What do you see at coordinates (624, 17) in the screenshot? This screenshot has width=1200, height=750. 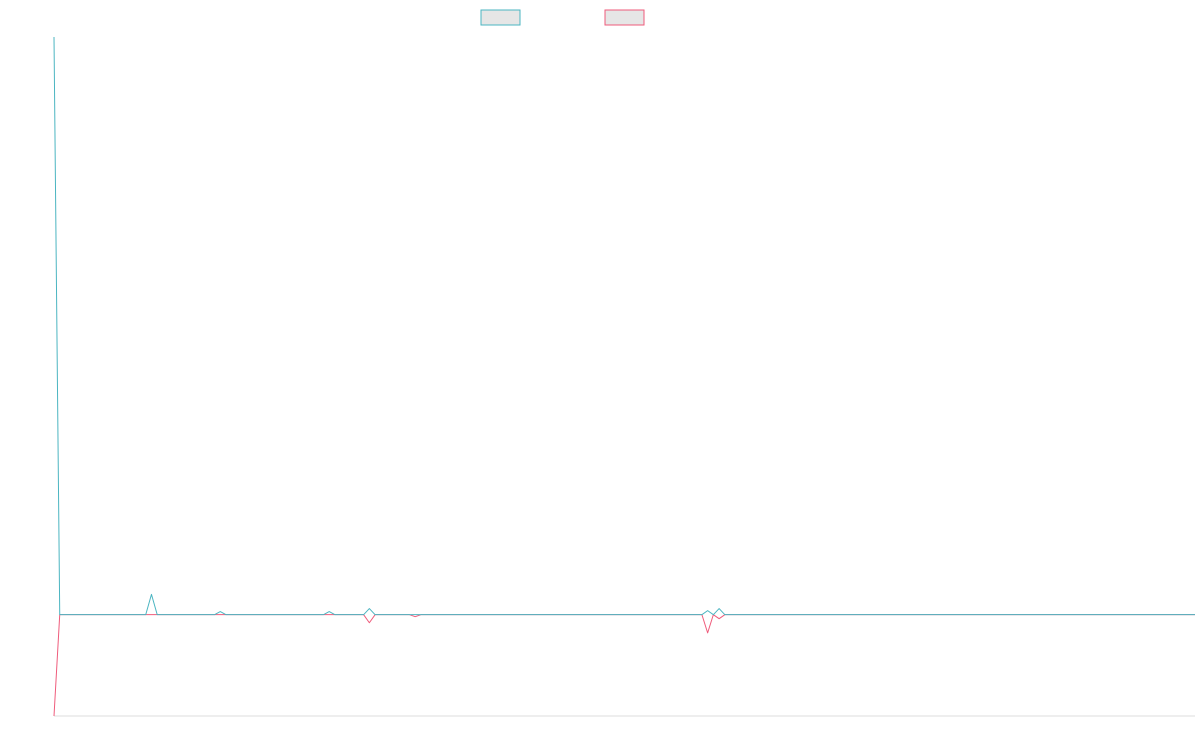 I see `legend-swatch-series-b` at bounding box center [624, 17].